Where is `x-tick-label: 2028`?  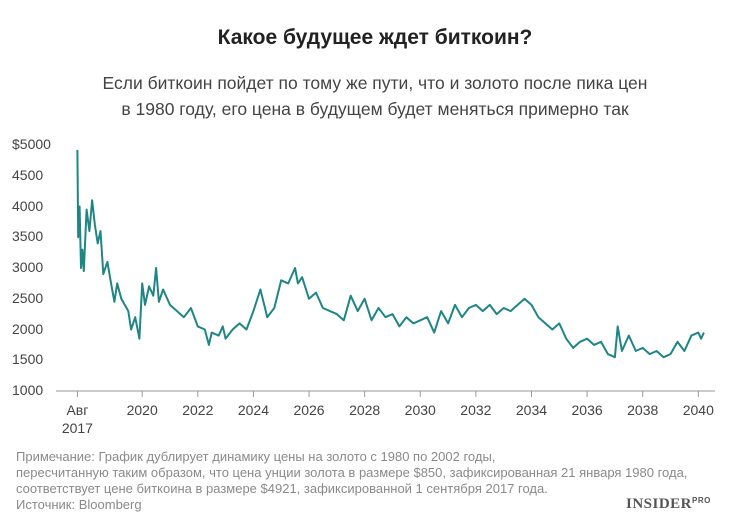 x-tick-label: 2028 is located at coordinates (365, 410).